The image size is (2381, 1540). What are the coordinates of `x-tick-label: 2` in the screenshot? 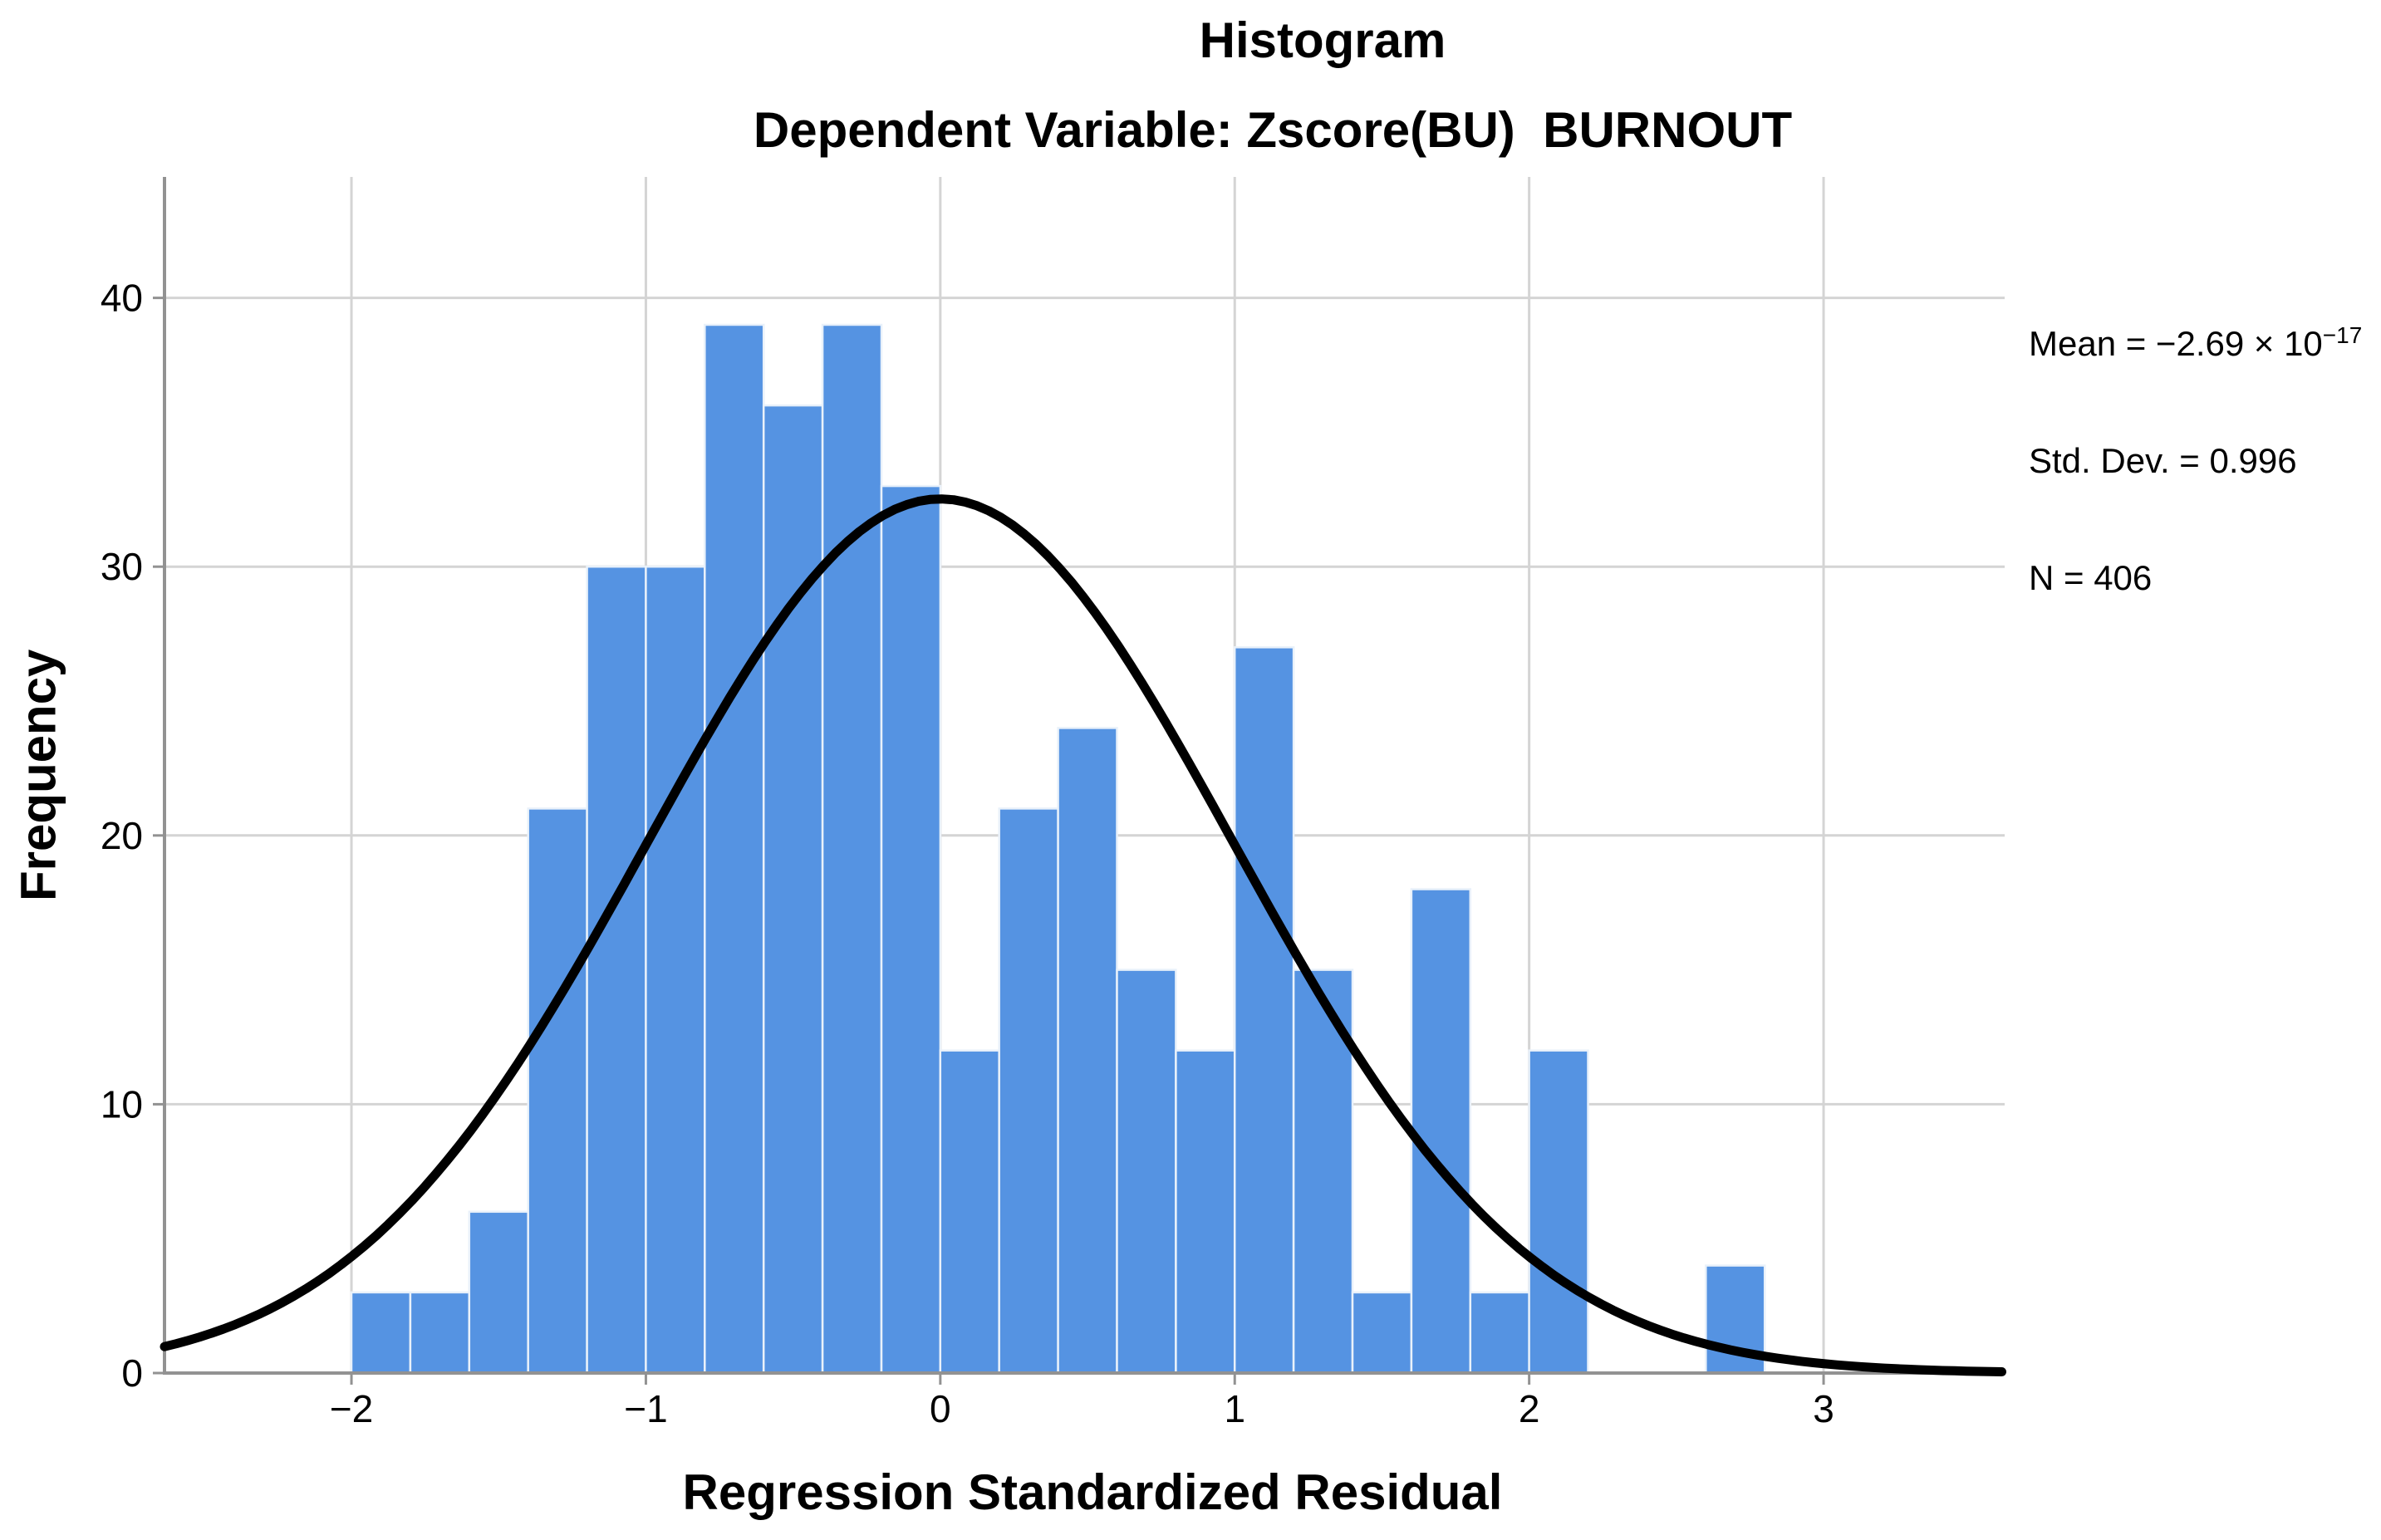 It's located at (1529, 1408).